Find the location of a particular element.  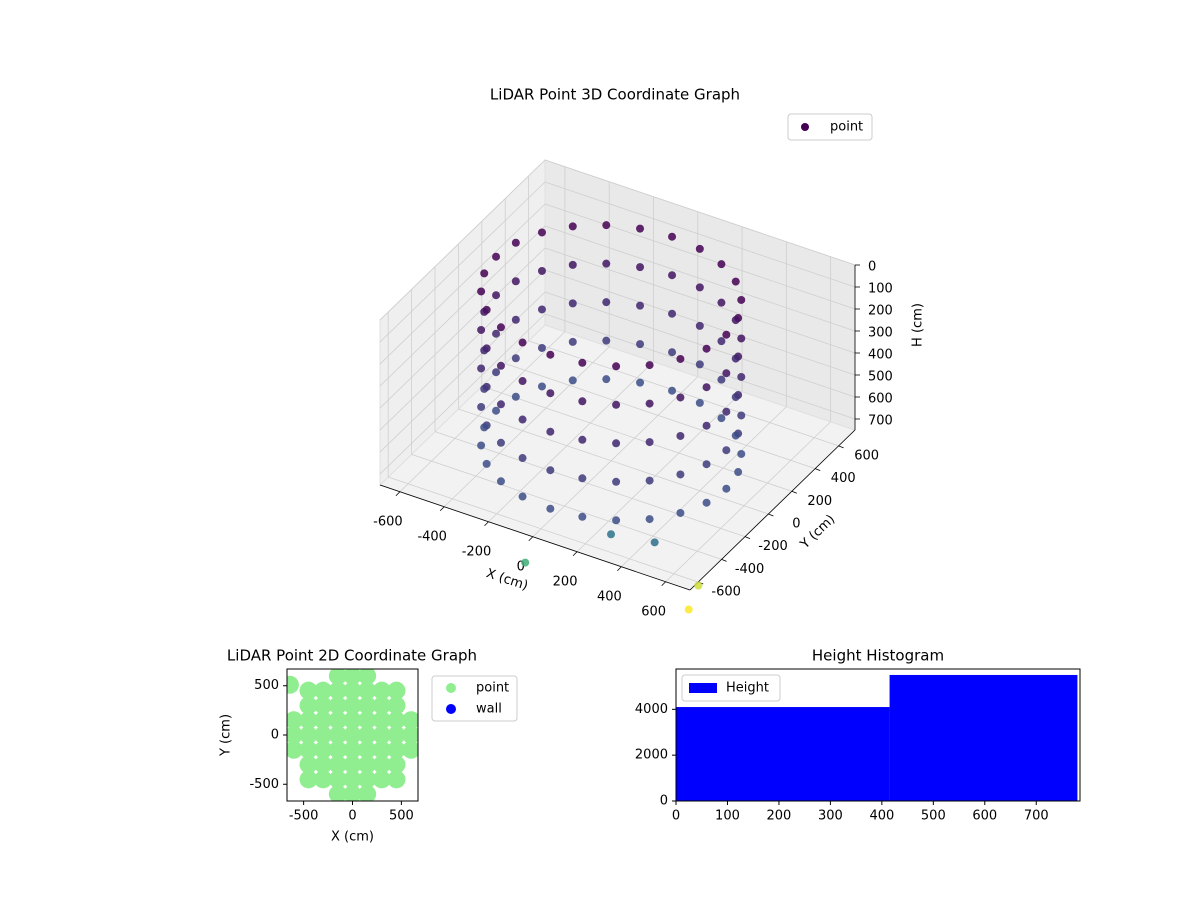

z-tick-label: 500 is located at coordinates (880, 377).